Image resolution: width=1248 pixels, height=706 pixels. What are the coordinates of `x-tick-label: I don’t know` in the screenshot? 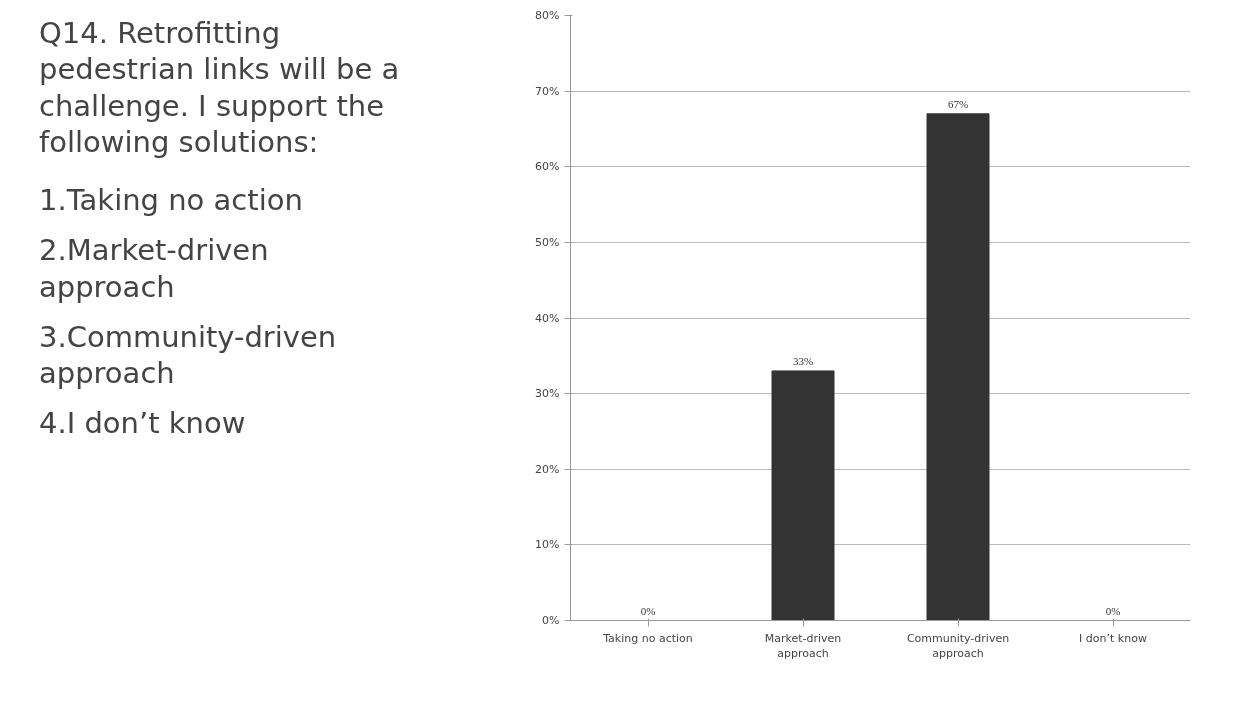 It's located at (1113, 638).